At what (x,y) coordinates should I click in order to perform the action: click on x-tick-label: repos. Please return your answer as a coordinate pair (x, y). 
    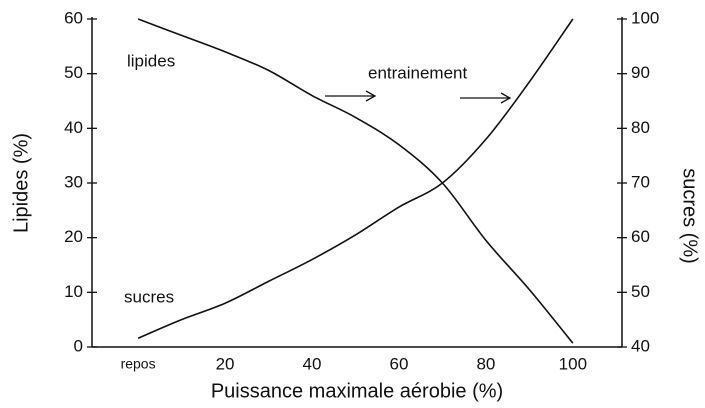
    Looking at the image, I should click on (138, 364).